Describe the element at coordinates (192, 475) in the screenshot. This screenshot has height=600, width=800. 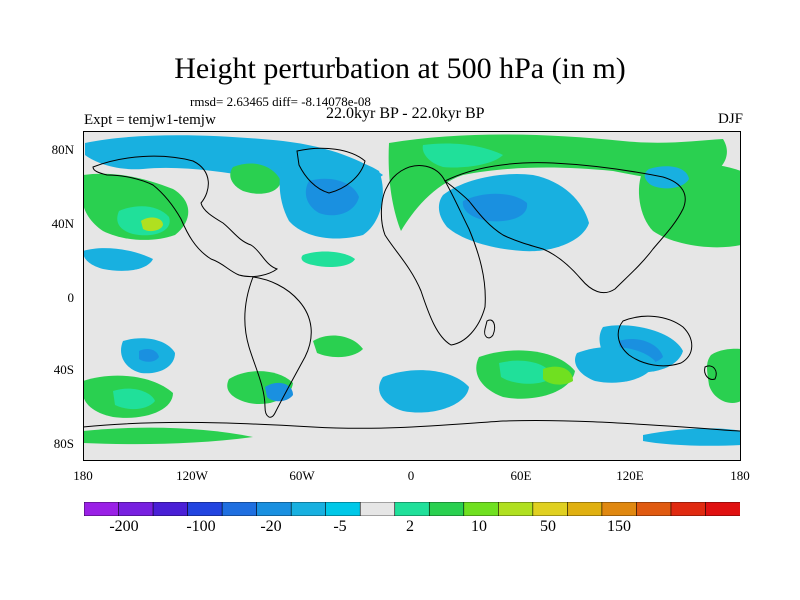
I see `x-tick-label: 120W` at that location.